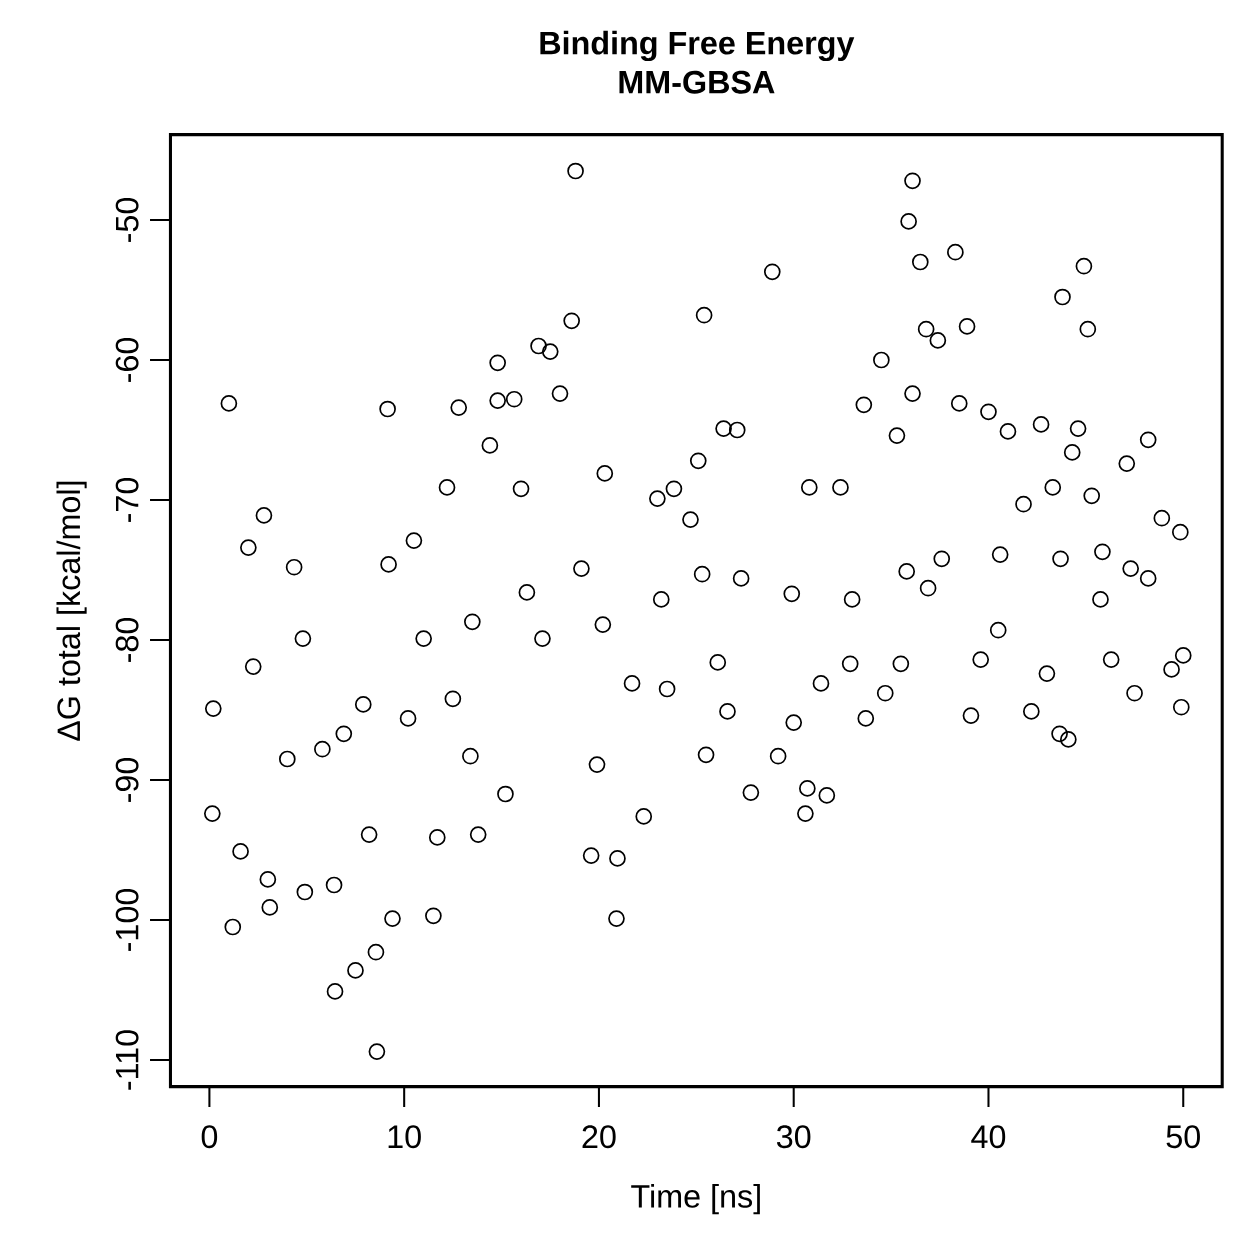 The height and width of the screenshot is (1259, 1259). What do you see at coordinates (697, 46) in the screenshot?
I see `chart-title: Binding Free Energy` at bounding box center [697, 46].